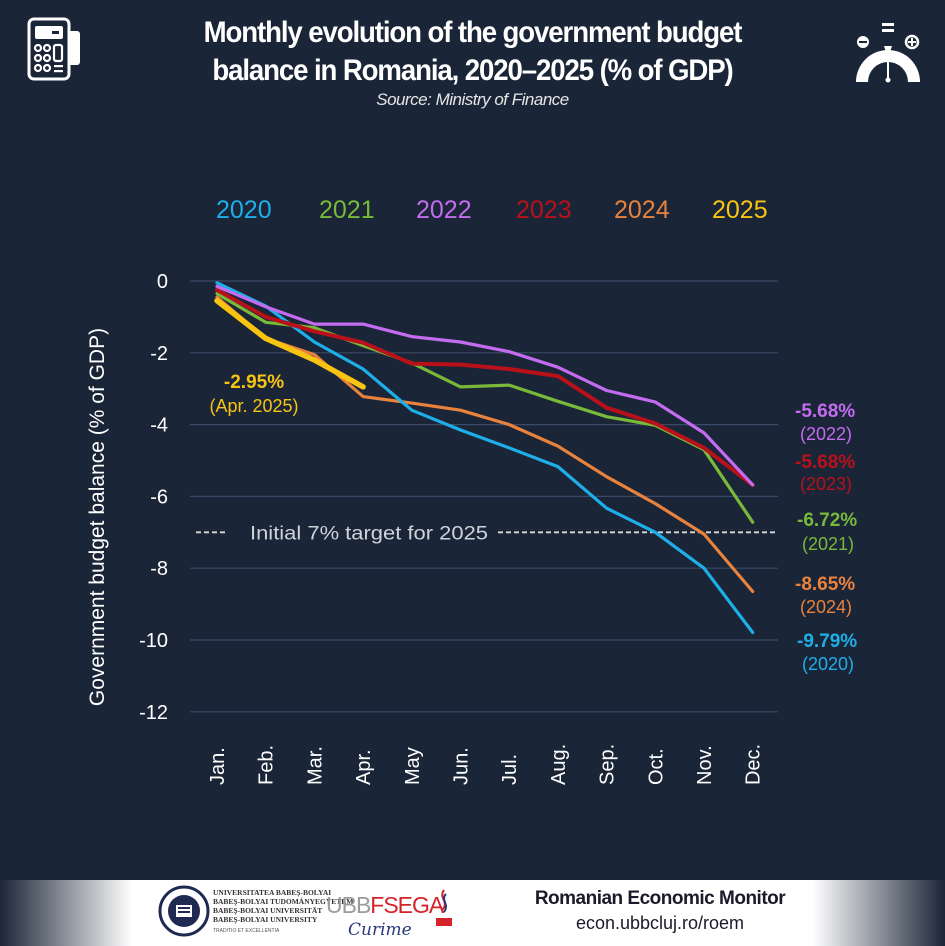 This screenshot has height=946, width=945. I want to click on university-seal-logo, so click(184, 911).